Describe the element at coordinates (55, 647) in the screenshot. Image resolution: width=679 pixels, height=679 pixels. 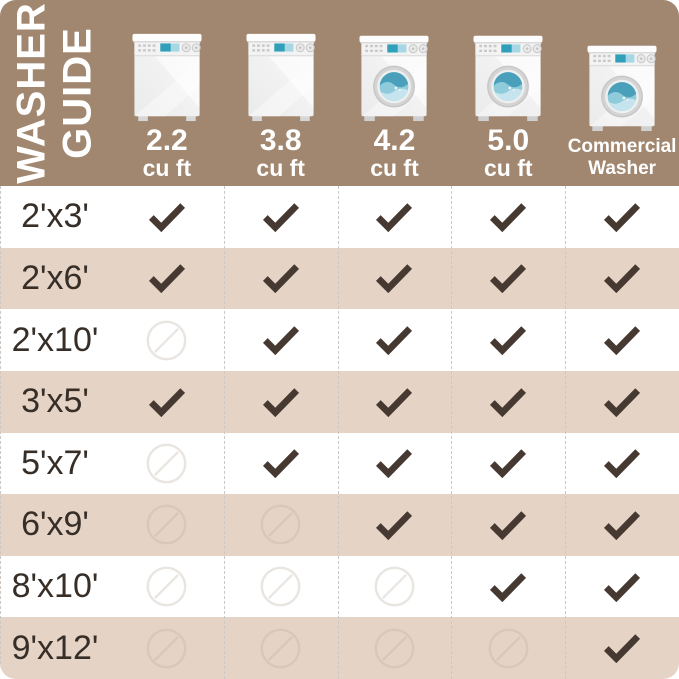
I see `rug-size-label: 9'x12'` at that location.